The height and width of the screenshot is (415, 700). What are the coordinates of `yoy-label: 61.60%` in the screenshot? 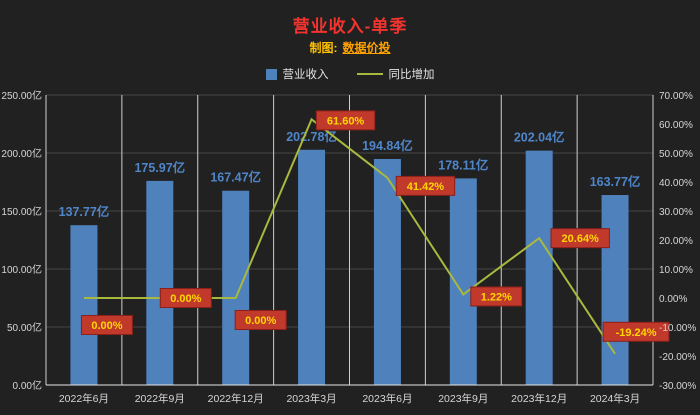 It's located at (346, 121).